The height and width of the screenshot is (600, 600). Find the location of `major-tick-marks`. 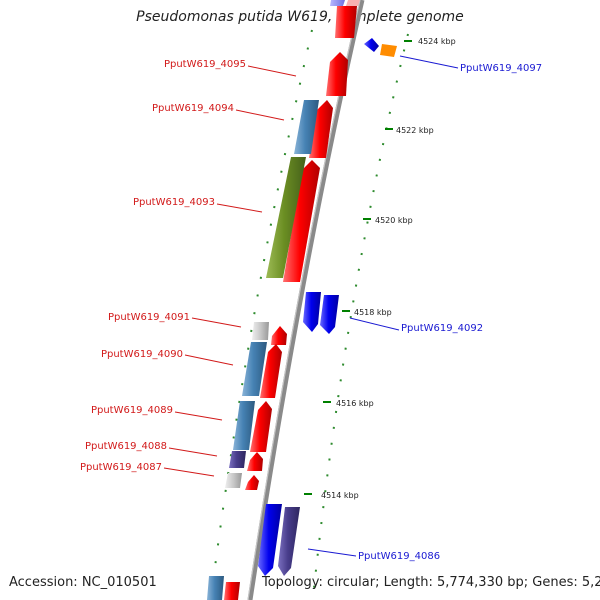

major-tick-marks is located at coordinates (358, 267).